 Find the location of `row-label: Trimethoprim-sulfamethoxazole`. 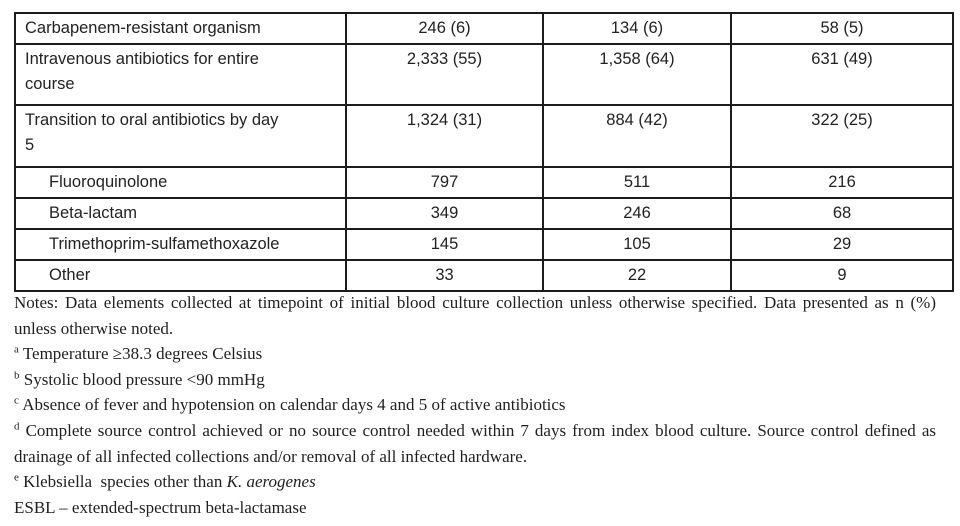

row-label: Trimethoprim-sulfamethoxazole is located at coordinates (164, 244).